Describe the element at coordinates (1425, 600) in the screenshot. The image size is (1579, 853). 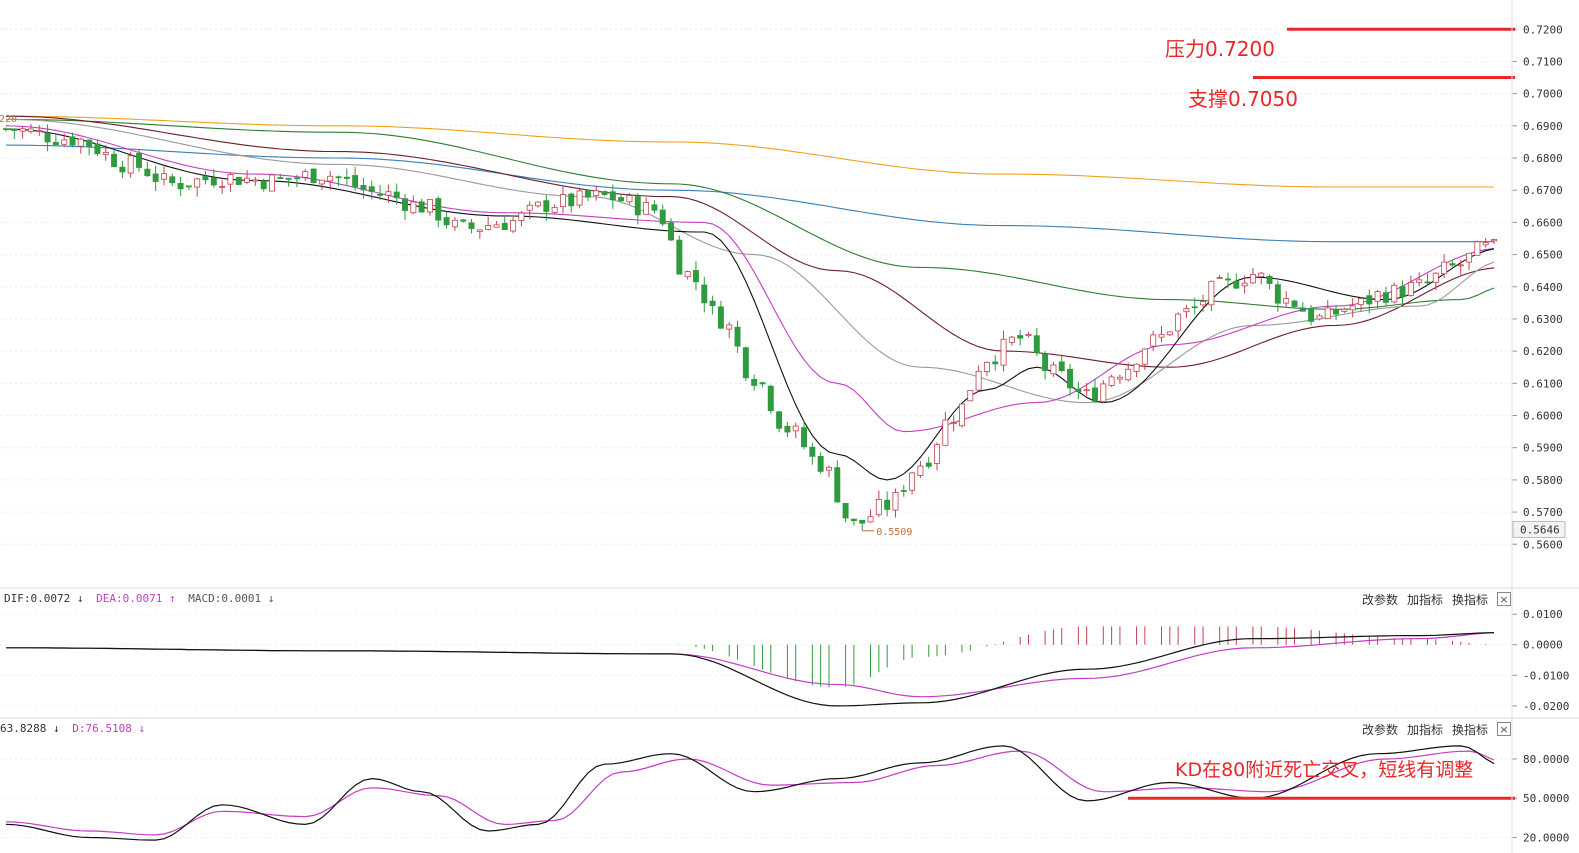
I see `macd-add-indicator-button: 加指标` at that location.